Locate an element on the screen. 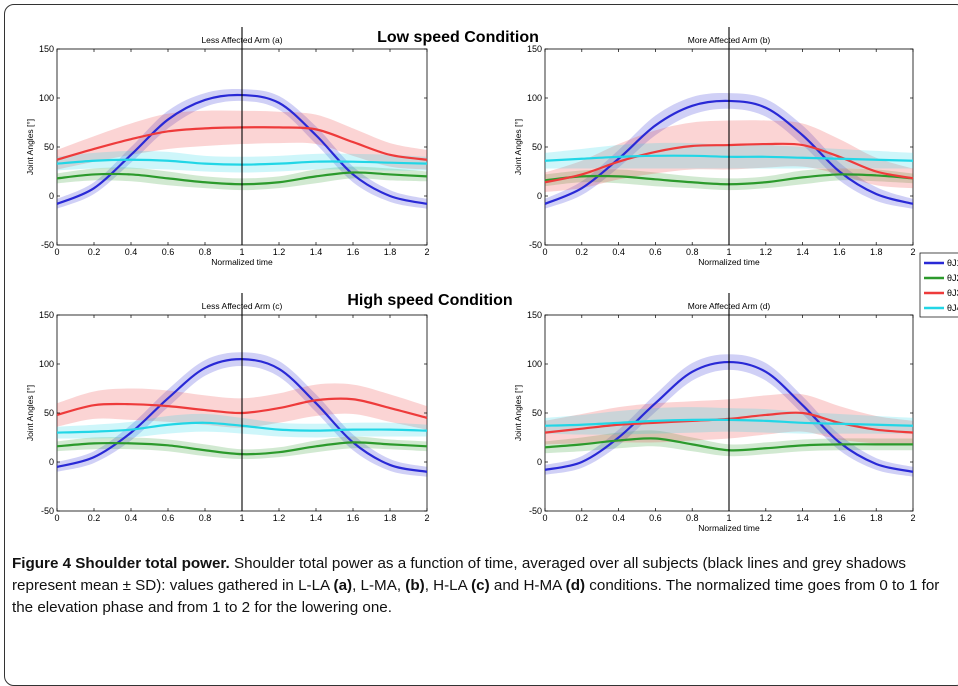  legend-label: θJ3 is located at coordinates (952, 293).